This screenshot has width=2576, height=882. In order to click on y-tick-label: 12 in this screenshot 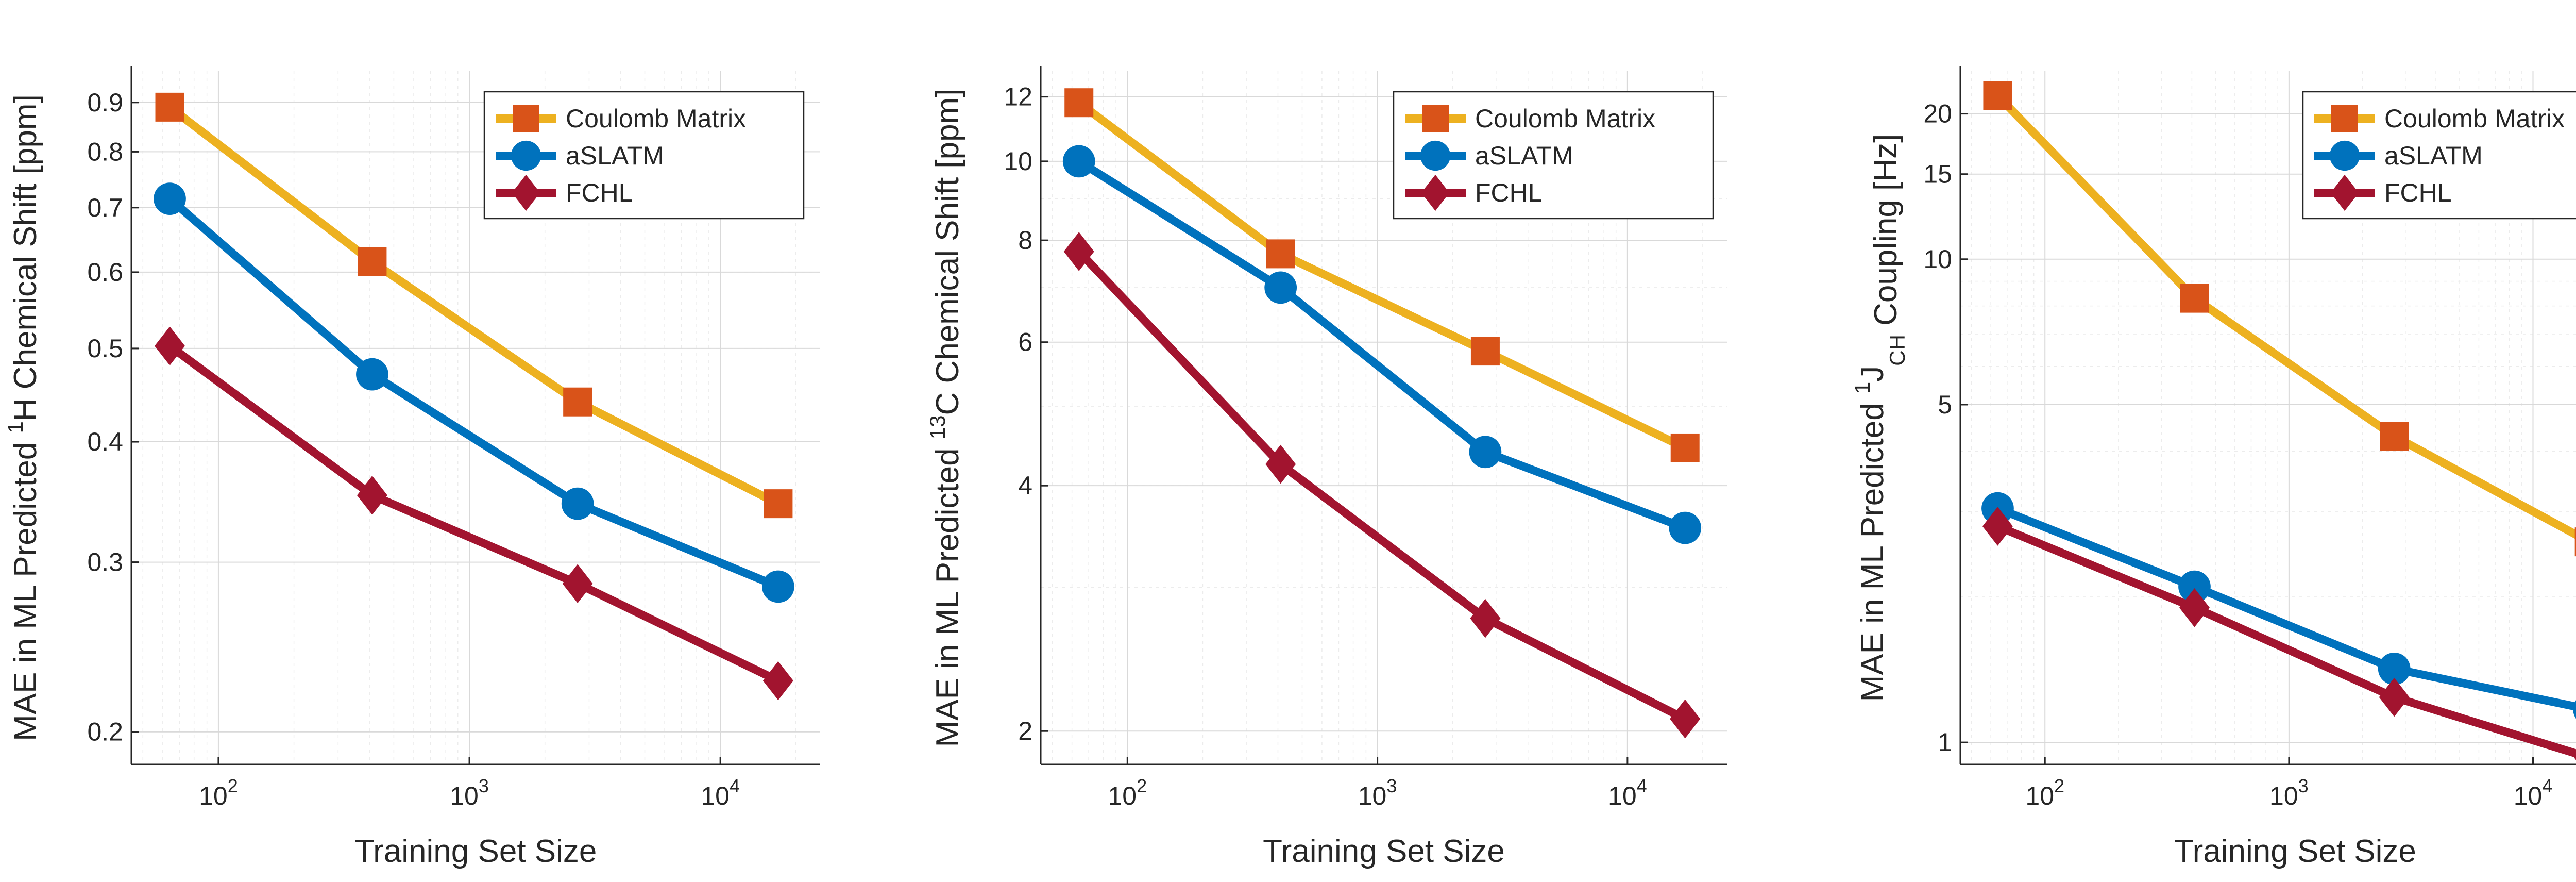, I will do `click(1018, 96)`.